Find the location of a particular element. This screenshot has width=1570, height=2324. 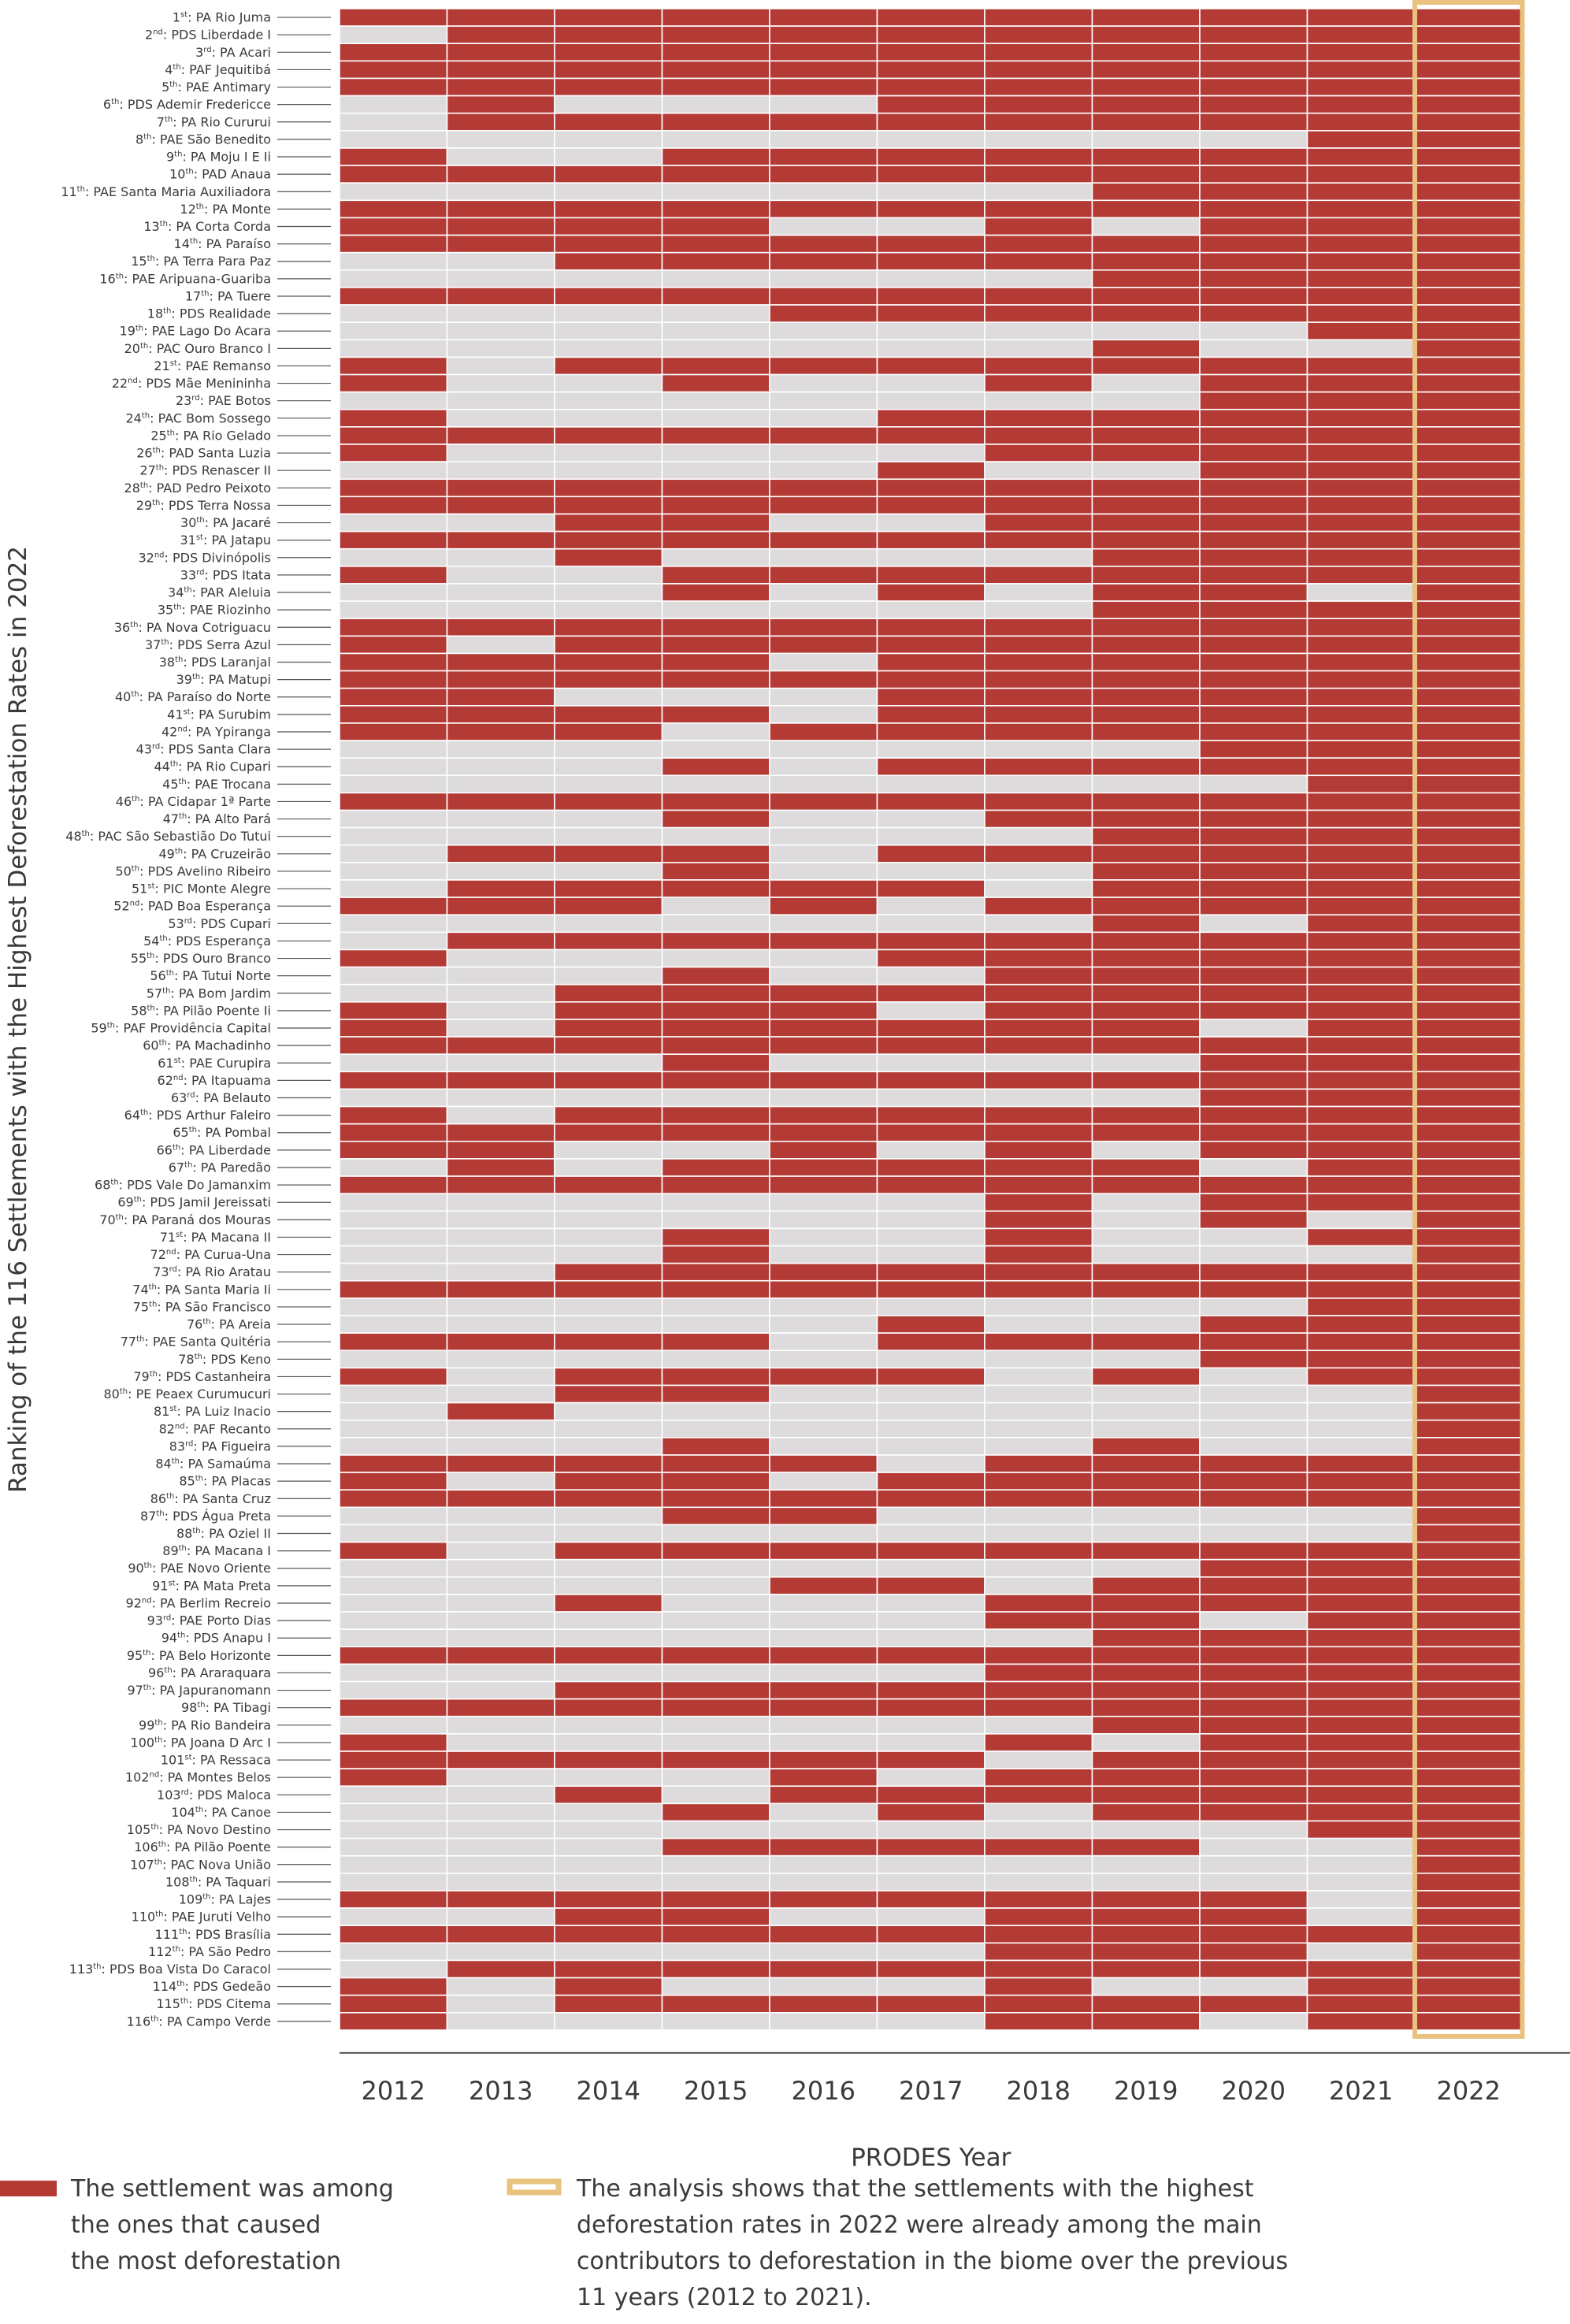

y-tick-label: 42nd: PA Ypiranga is located at coordinates (216, 731).